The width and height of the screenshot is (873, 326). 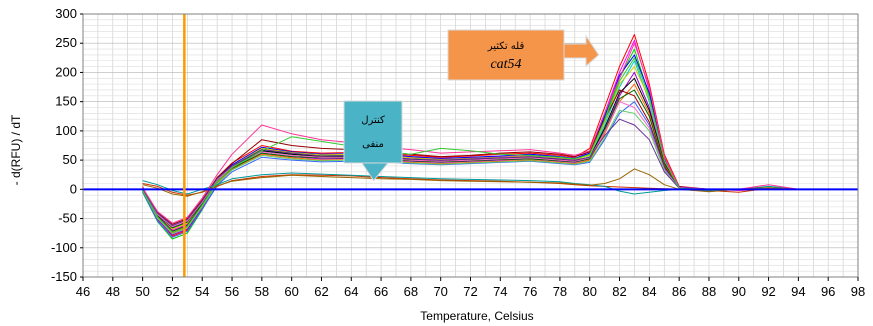 What do you see at coordinates (581, 51) in the screenshot?
I see `peak-callout-arrow` at bounding box center [581, 51].